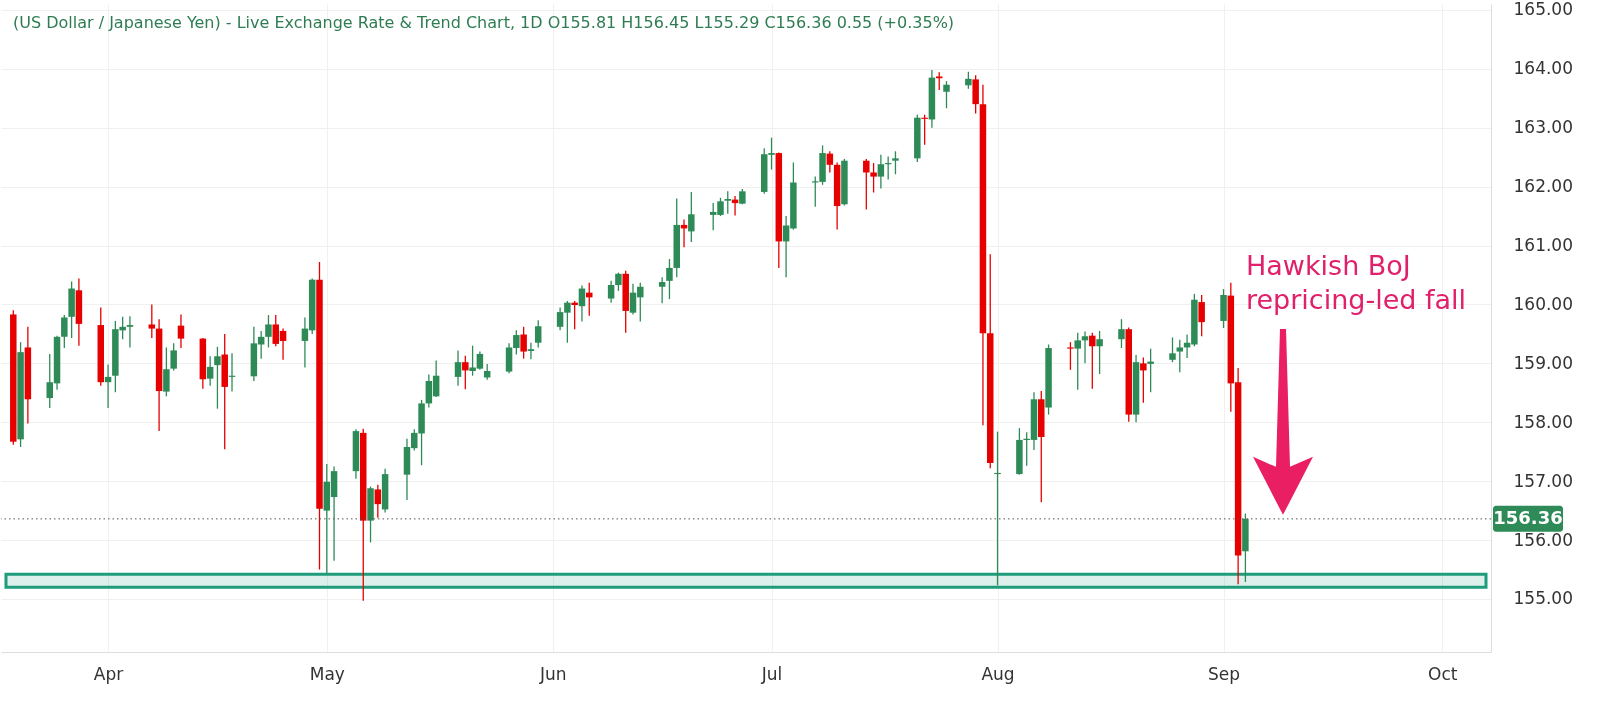 The width and height of the screenshot is (1600, 717). Describe the element at coordinates (1543, 68) in the screenshot. I see `y-tick-label: 164.00` at that location.